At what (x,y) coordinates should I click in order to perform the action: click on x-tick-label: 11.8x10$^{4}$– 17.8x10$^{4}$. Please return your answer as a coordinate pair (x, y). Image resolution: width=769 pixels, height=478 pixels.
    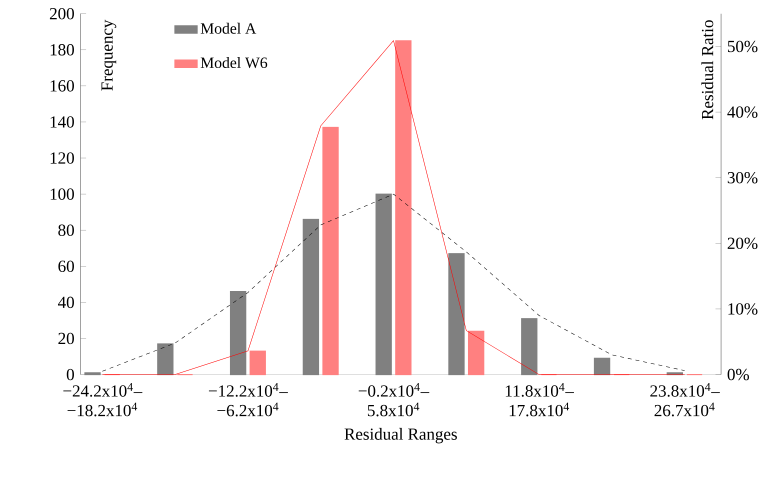
    Looking at the image, I should click on (540, 399).